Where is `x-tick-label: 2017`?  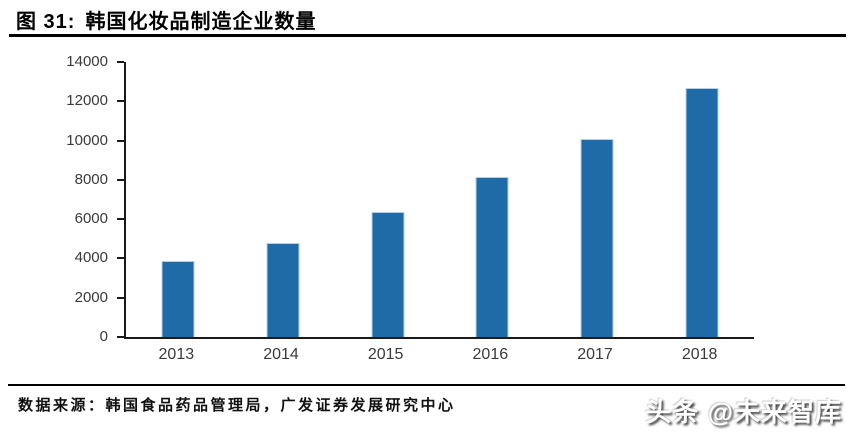
x-tick-label: 2017 is located at coordinates (595, 354).